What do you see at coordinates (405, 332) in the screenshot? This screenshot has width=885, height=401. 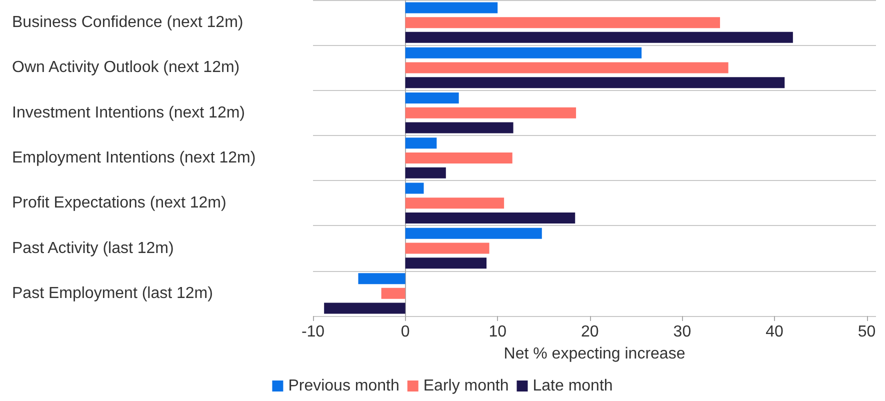 I see `x-tick-label: 0` at bounding box center [405, 332].